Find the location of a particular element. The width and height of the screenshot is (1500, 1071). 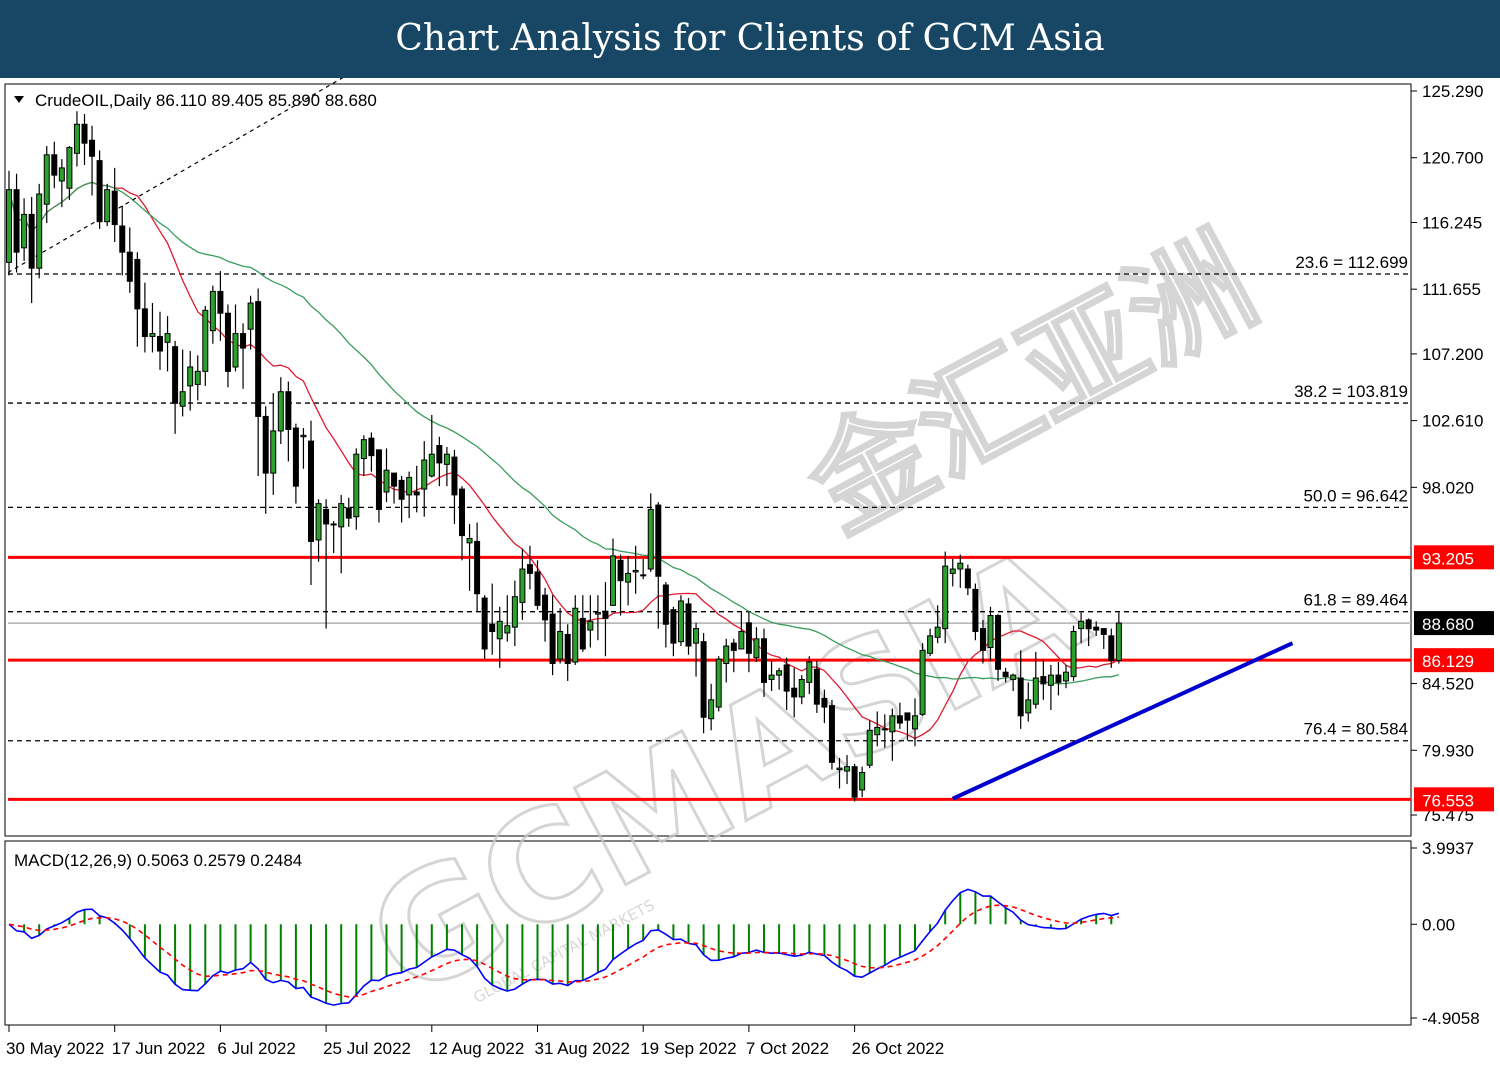

fib-label: 23.6 = 112.699 is located at coordinates (1351, 262).